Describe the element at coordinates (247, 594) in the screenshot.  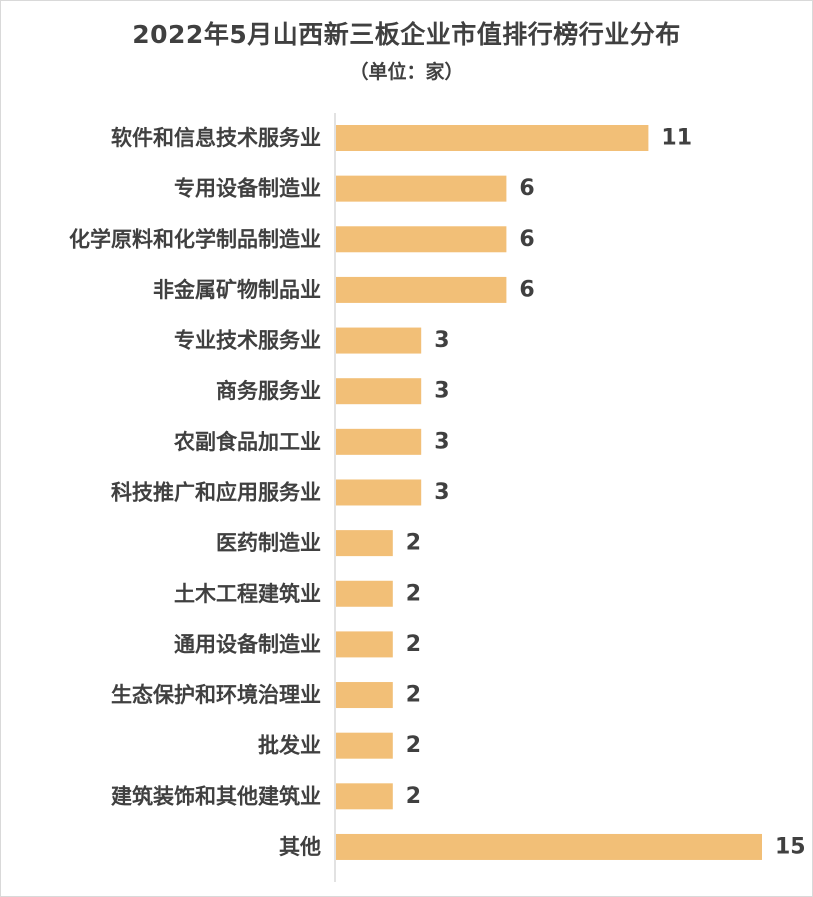
I see `category-tick-label: 土木工程建筑业` at that location.